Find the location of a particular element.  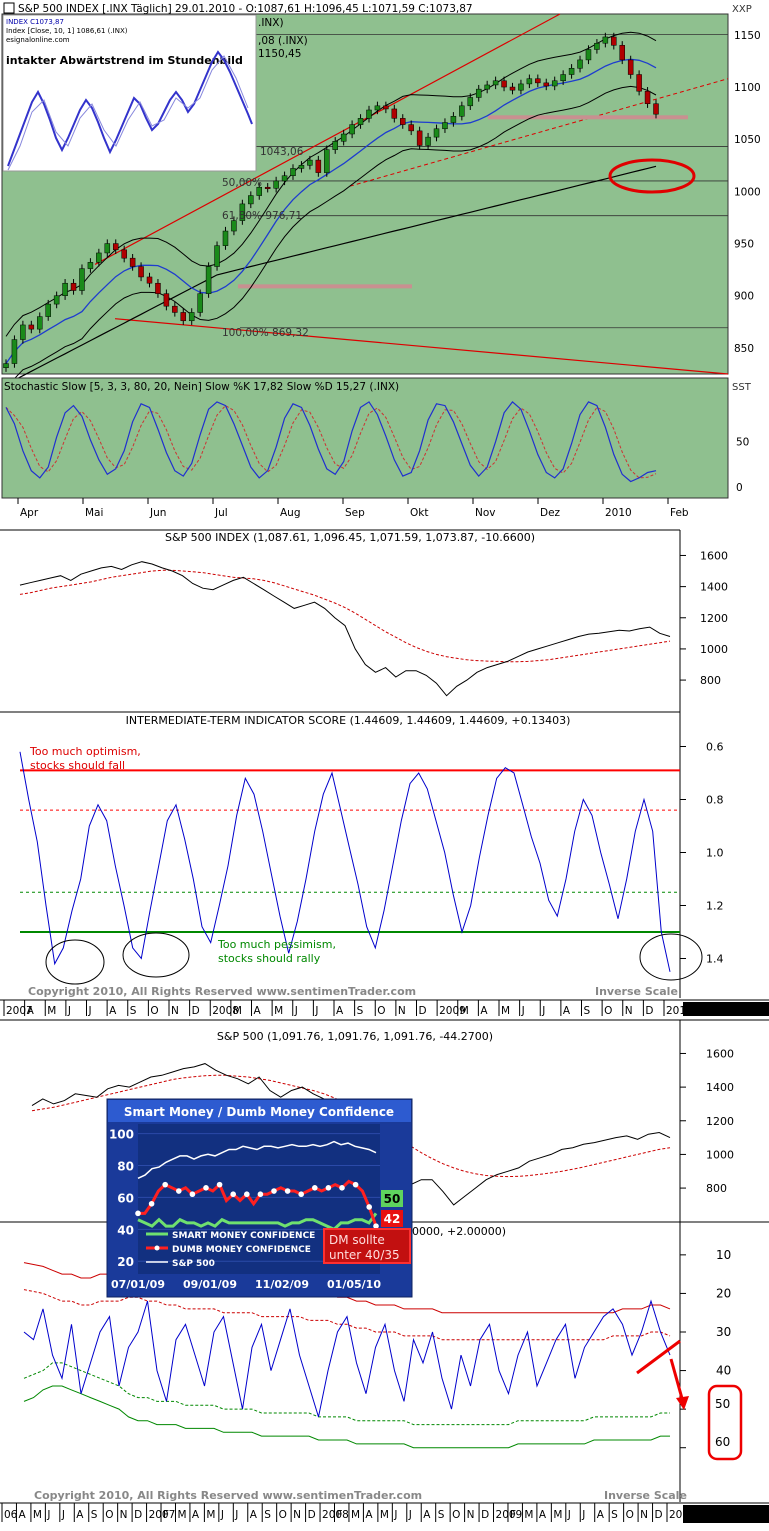

dumb-x-tick-label: M is located at coordinates (384, 1515).